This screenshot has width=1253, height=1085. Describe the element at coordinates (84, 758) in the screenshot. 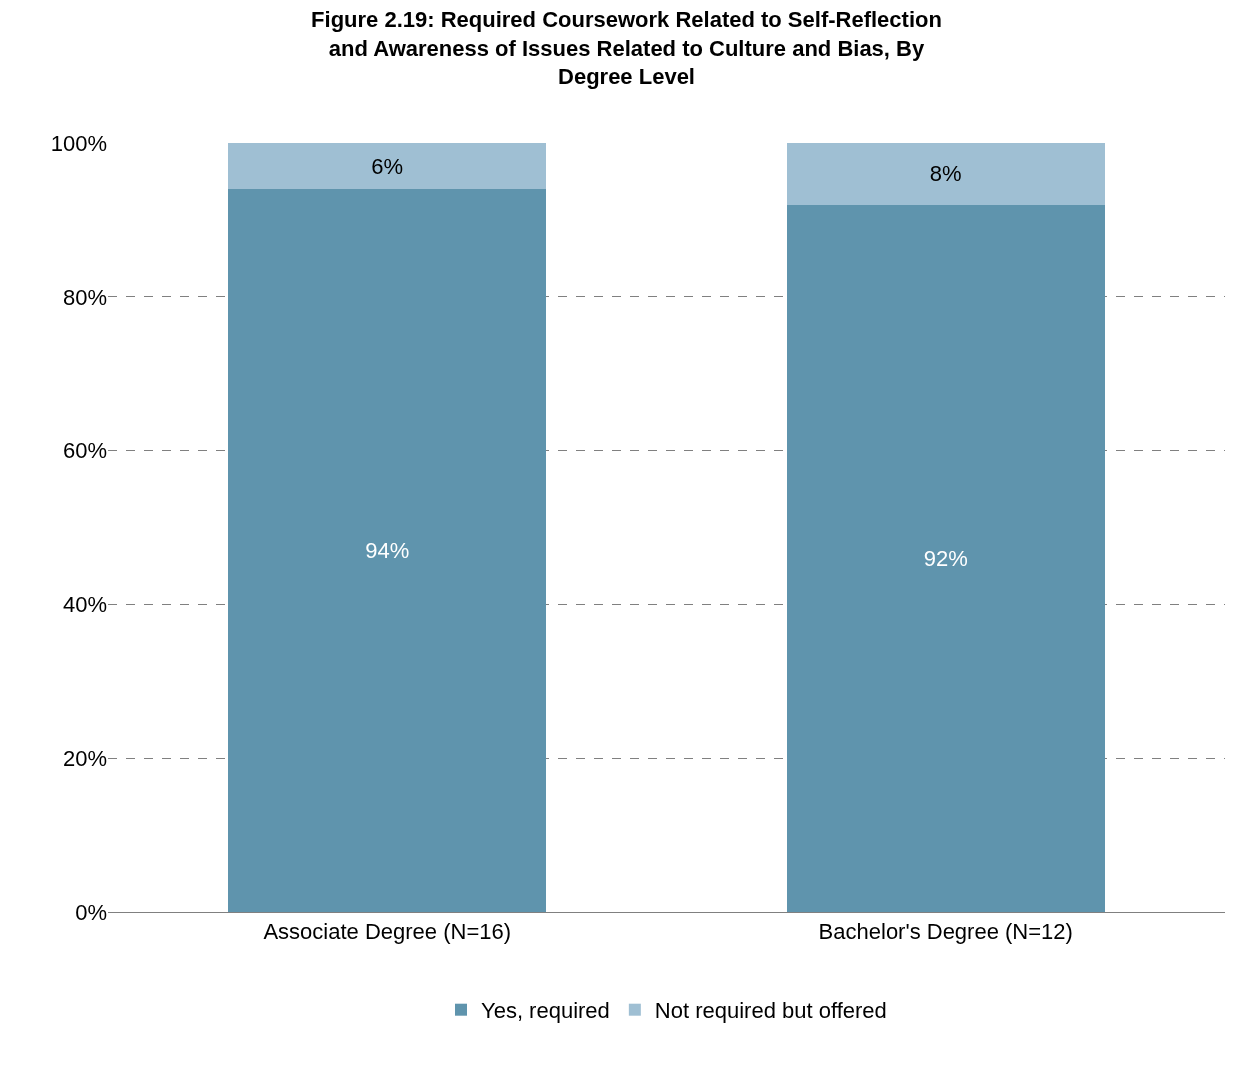

I see `y-tick-label: 20%` at that location.